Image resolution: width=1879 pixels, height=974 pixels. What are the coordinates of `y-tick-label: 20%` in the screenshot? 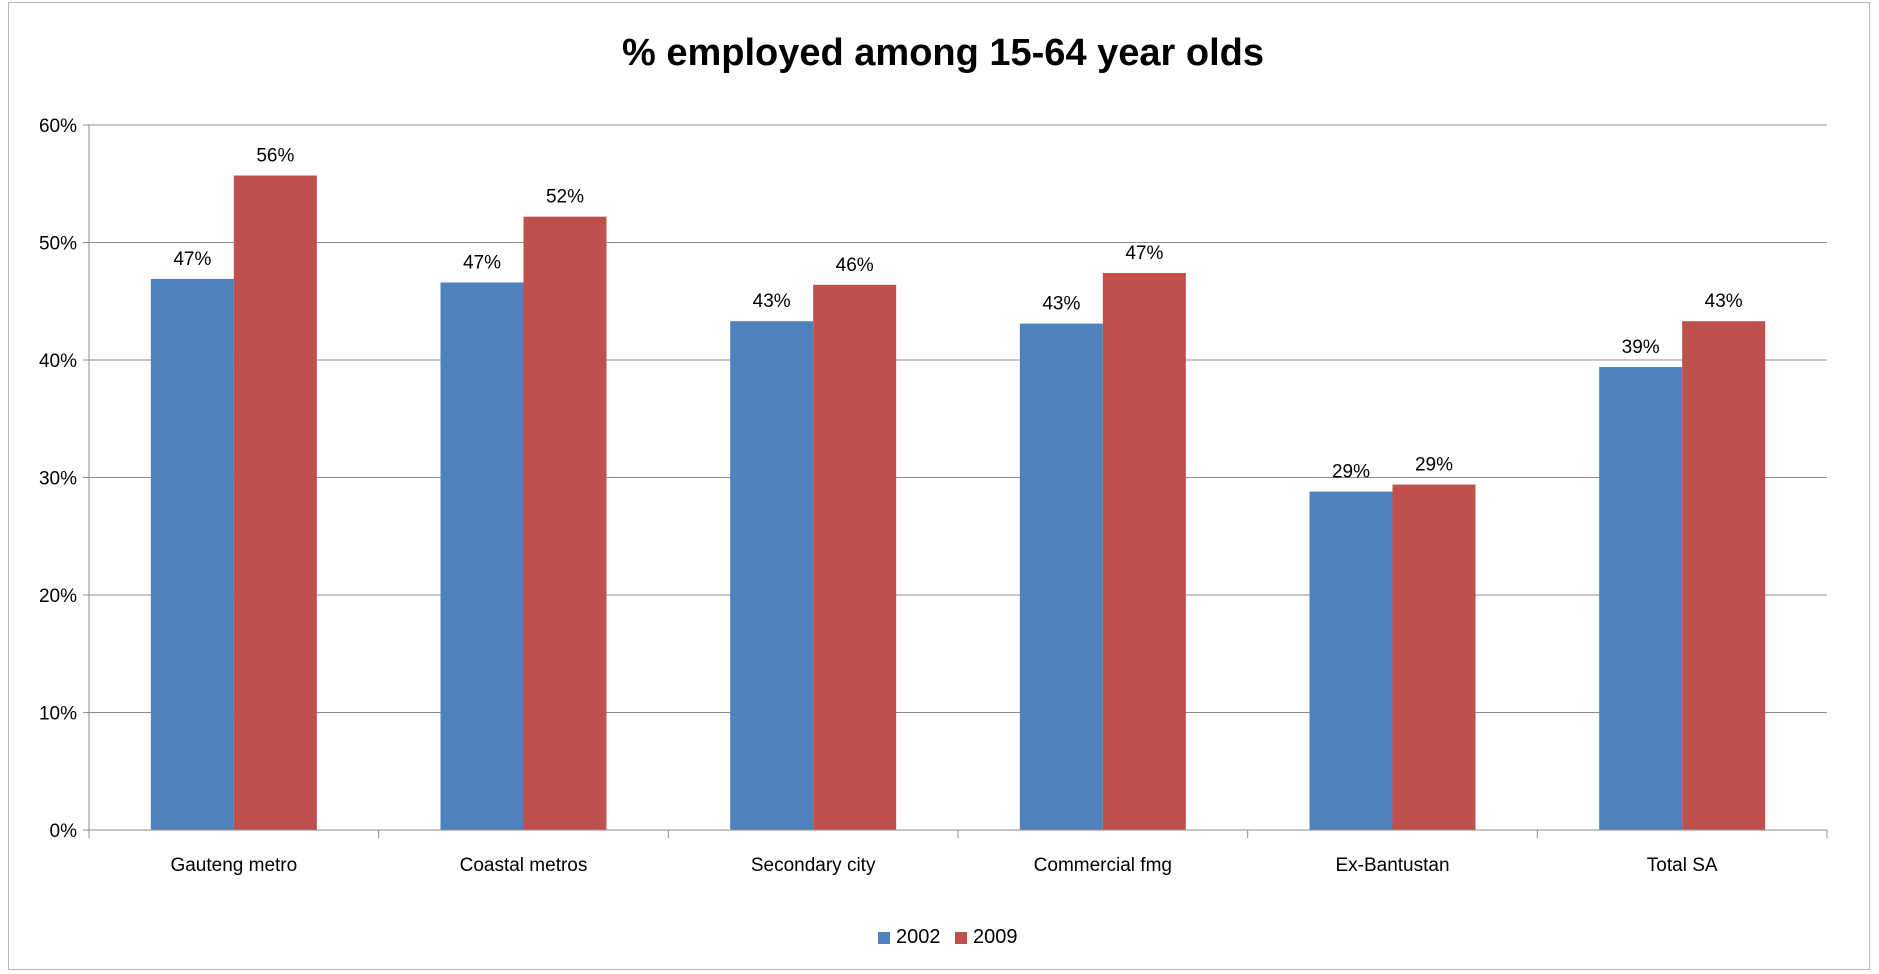 It's located at (58, 596).